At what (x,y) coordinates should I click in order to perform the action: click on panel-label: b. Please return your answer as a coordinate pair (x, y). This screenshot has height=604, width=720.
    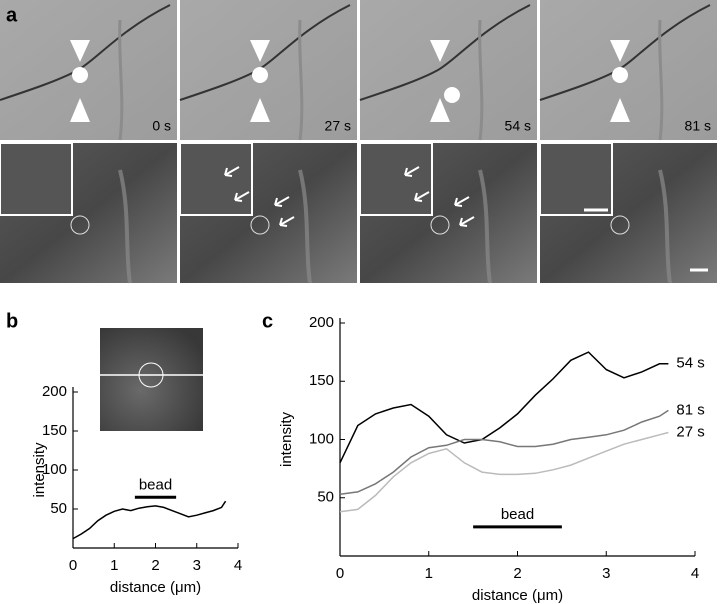
    Looking at the image, I should click on (12, 321).